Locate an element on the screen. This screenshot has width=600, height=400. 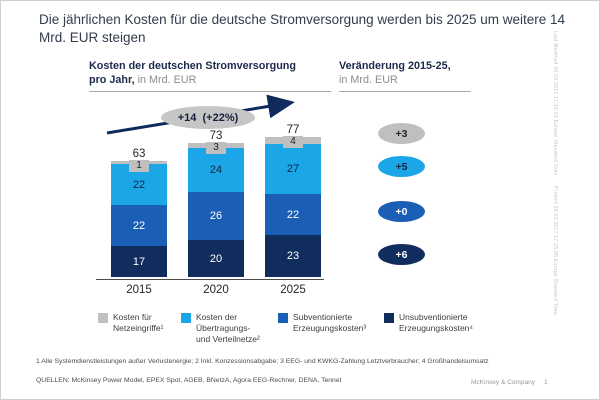
legend-item-netzeingriffe: Kosten für Netzeingriffe¹ is located at coordinates (134, 323).